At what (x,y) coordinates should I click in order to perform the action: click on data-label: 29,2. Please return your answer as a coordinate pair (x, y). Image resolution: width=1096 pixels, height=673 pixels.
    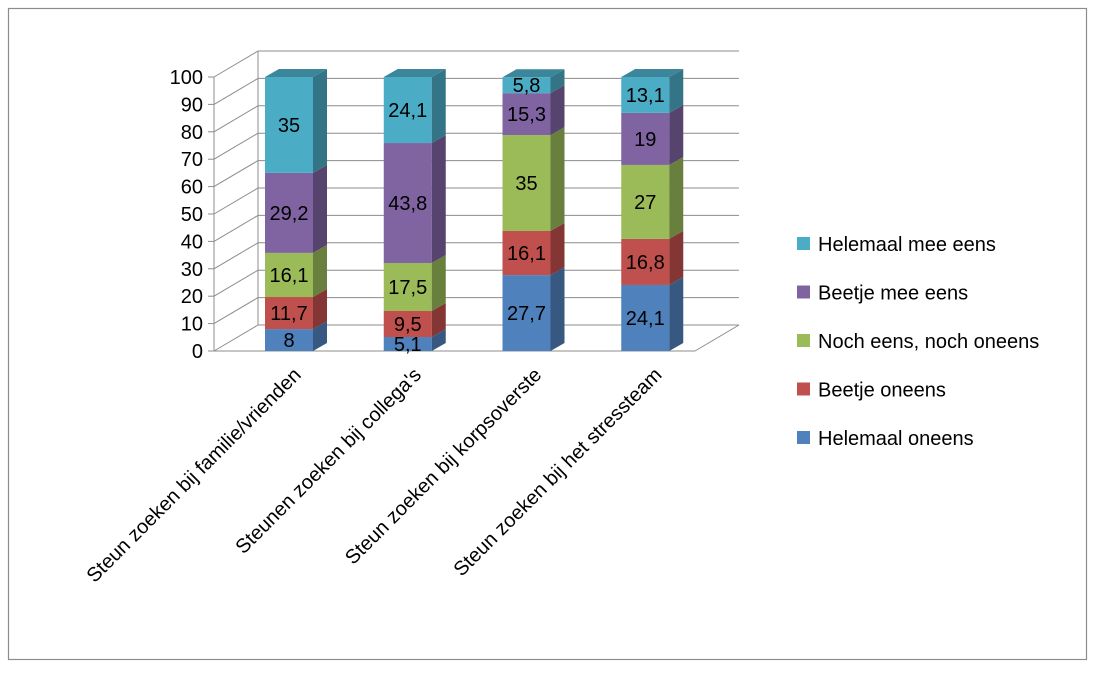
    Looking at the image, I should click on (289, 214).